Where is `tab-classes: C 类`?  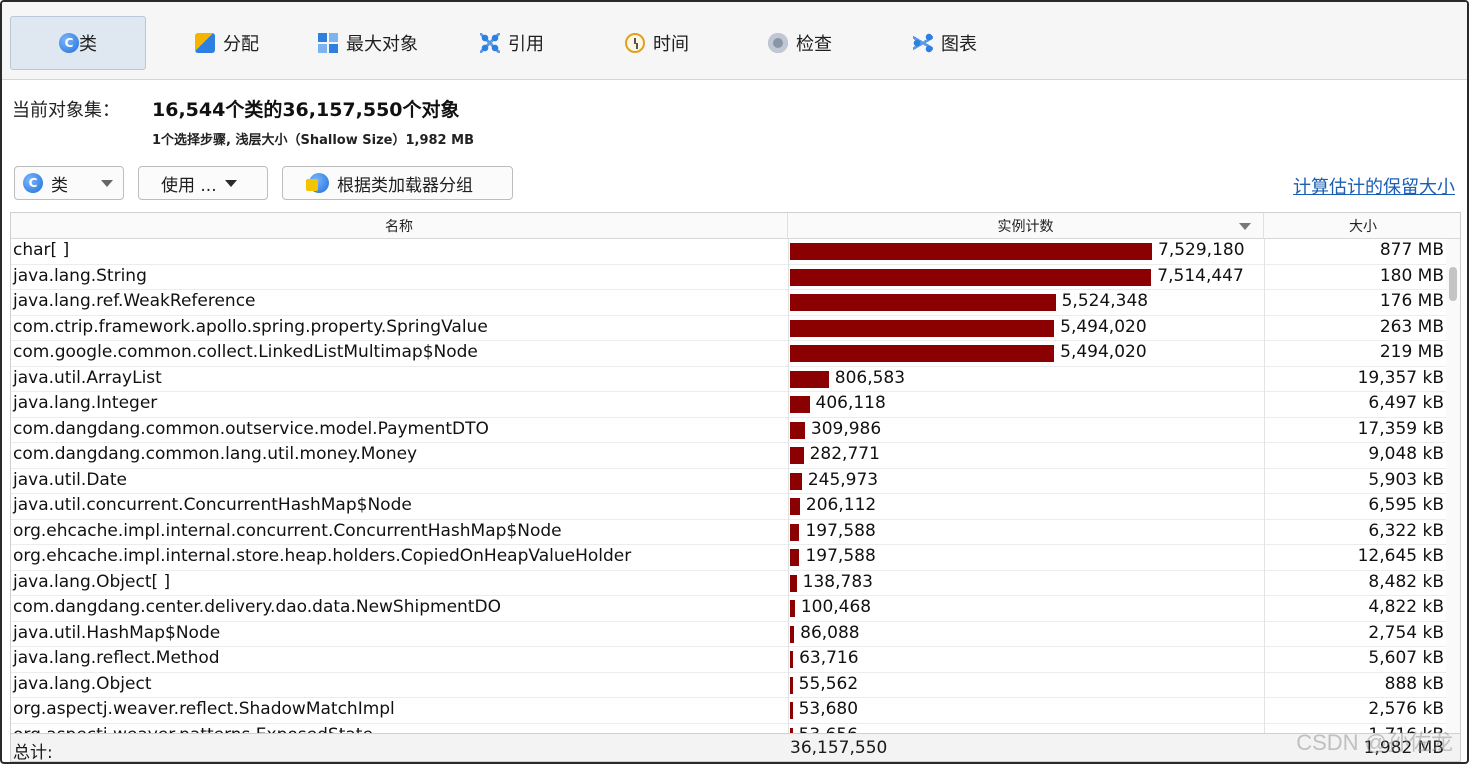 tab-classes: C 类 is located at coordinates (78, 43).